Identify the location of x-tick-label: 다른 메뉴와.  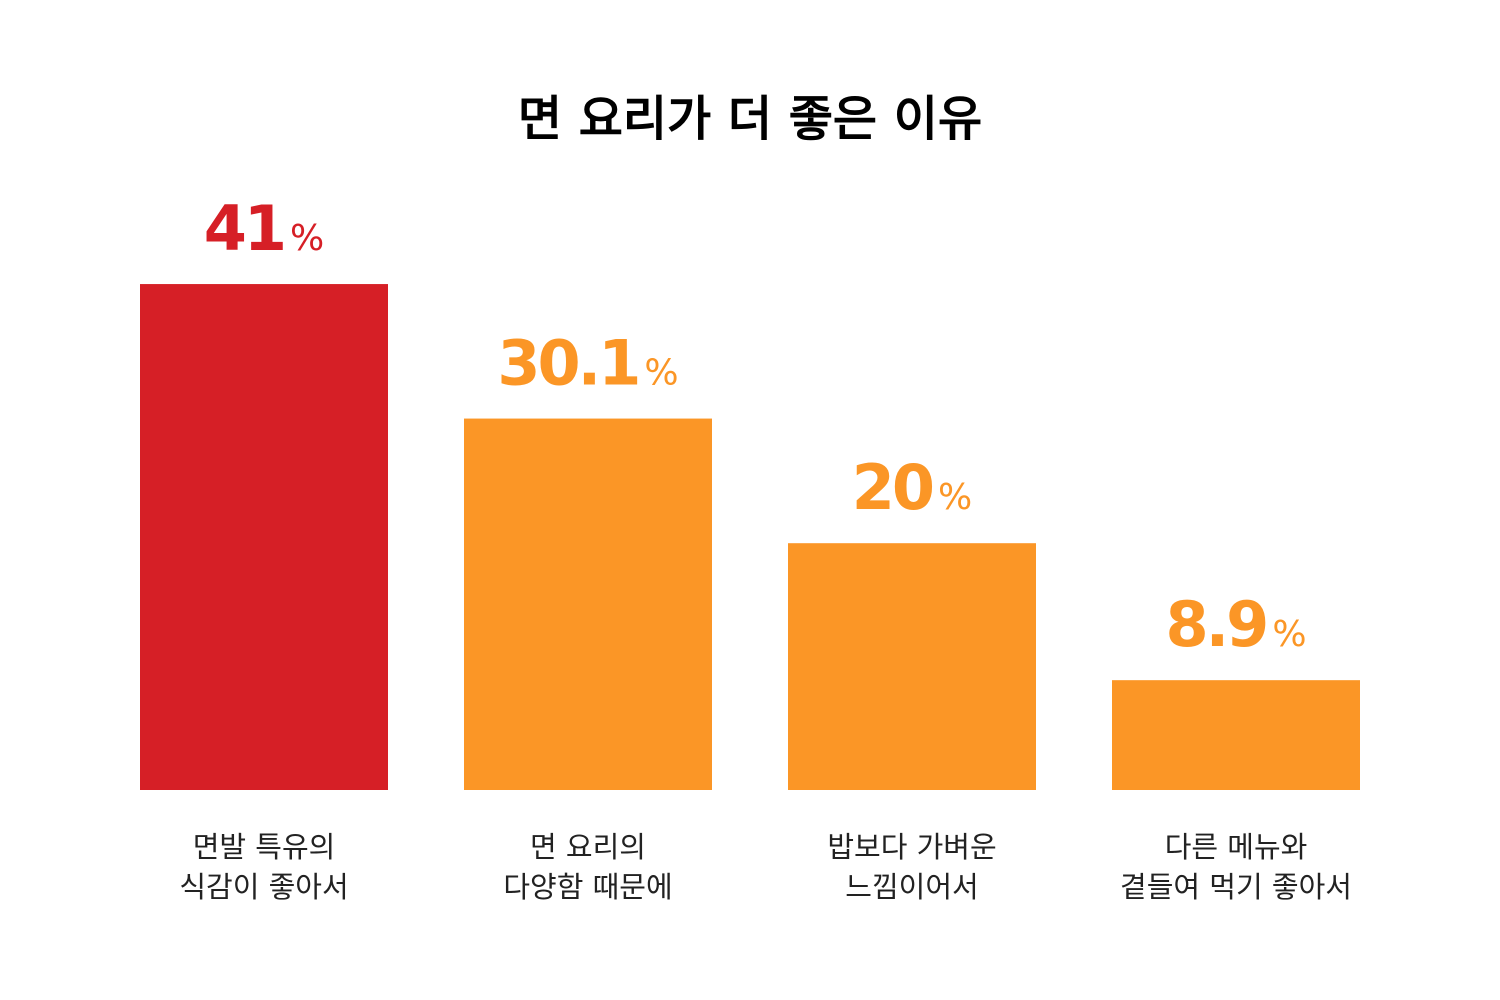
(1236, 847).